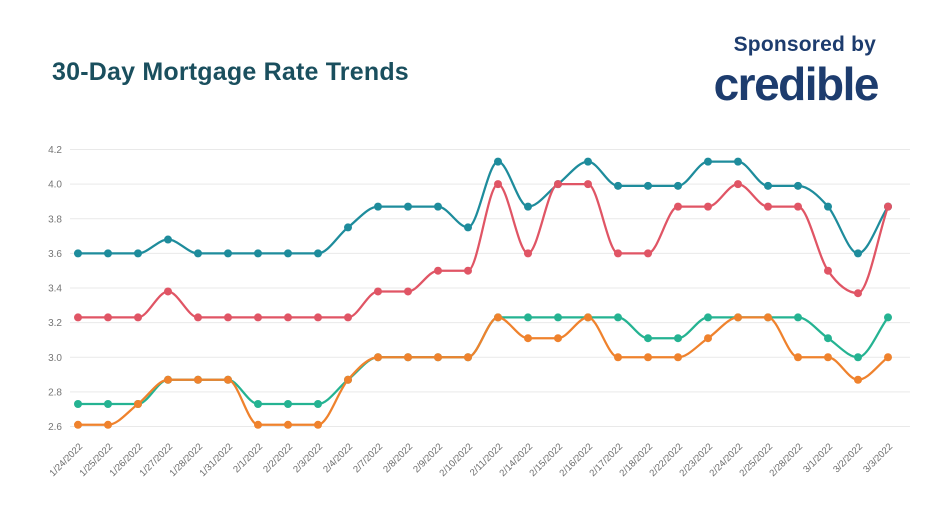  Describe the element at coordinates (338, 458) in the screenshot. I see `x-axis-date-label: 2/4/2022` at that location.